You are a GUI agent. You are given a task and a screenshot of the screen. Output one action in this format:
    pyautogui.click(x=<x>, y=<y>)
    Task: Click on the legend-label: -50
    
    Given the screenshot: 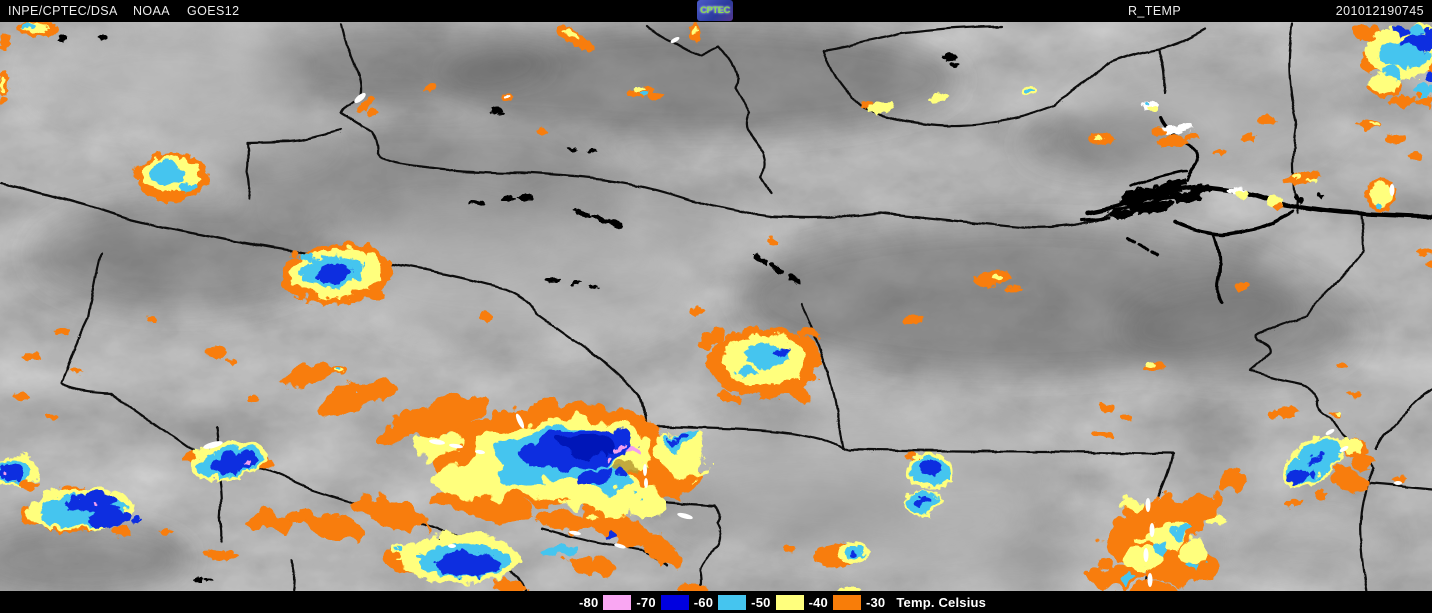 What is the action you would take?
    pyautogui.click(x=761, y=602)
    